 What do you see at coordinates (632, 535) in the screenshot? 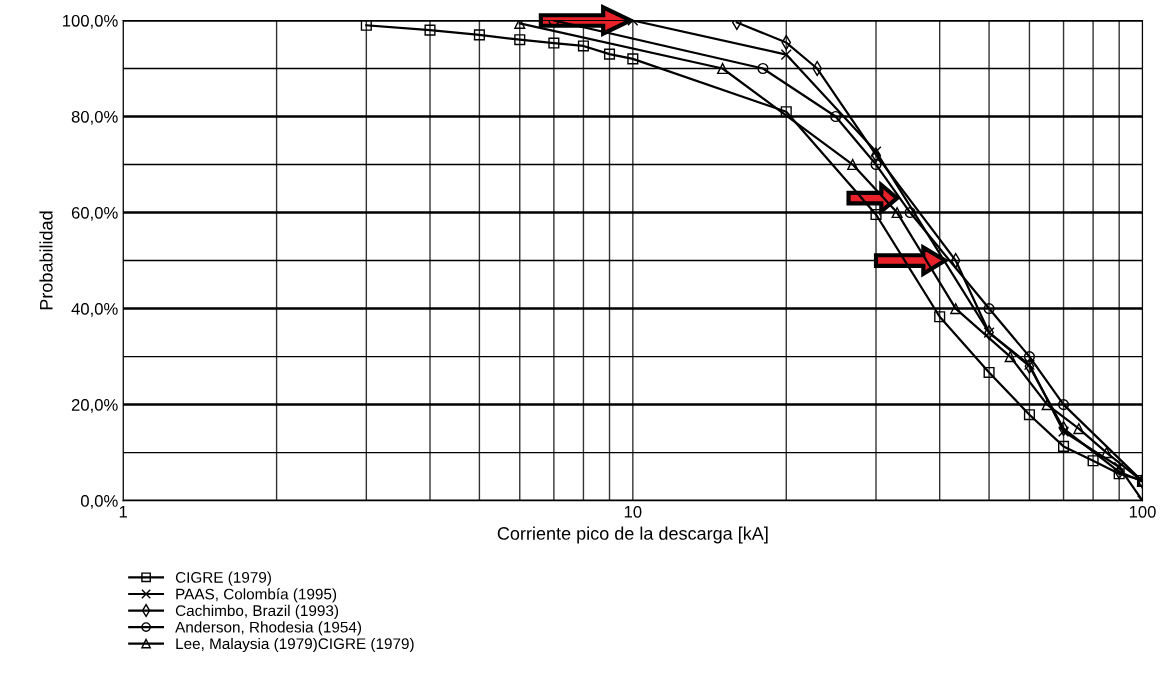
I see `x-axis-title: Corriente pico de la descarga [kA]` at bounding box center [632, 535].